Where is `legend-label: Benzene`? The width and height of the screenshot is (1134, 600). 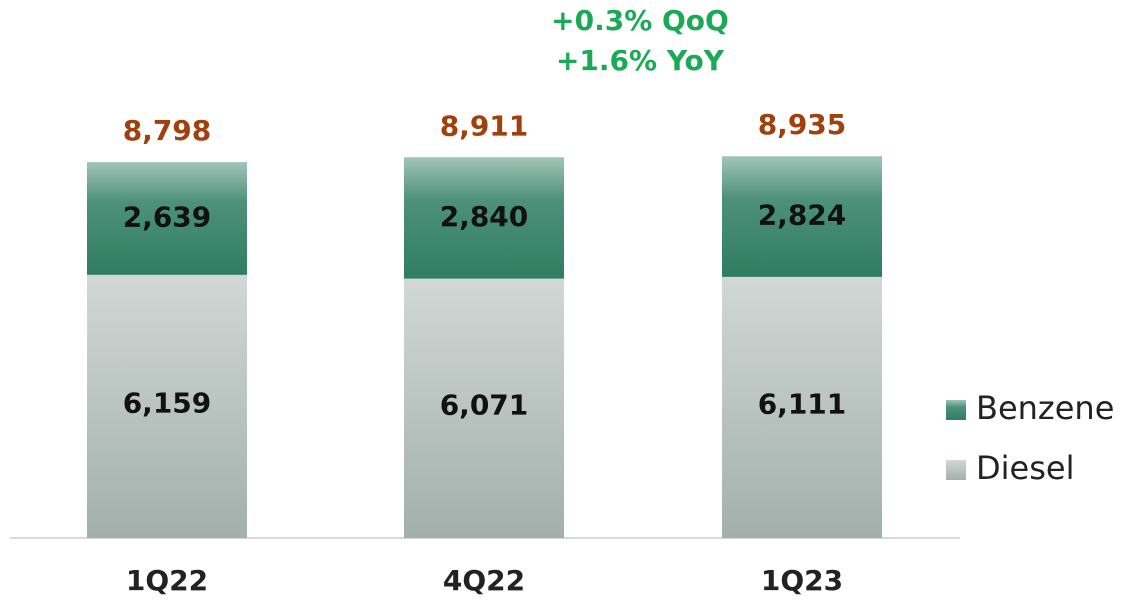 legend-label: Benzene is located at coordinates (1045, 408).